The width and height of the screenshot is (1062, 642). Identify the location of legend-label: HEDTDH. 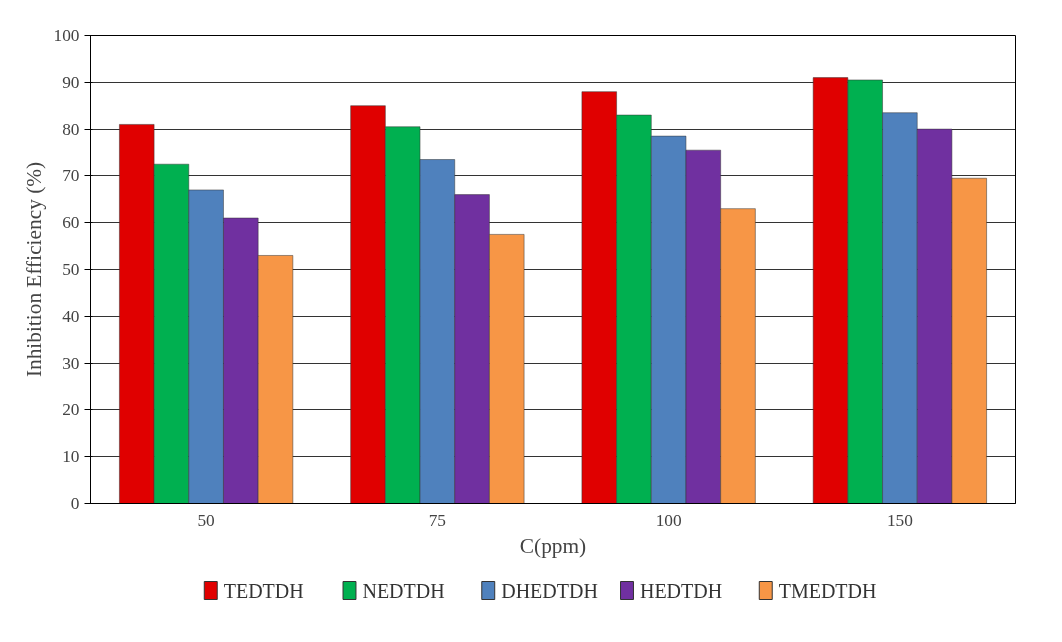
(681, 590).